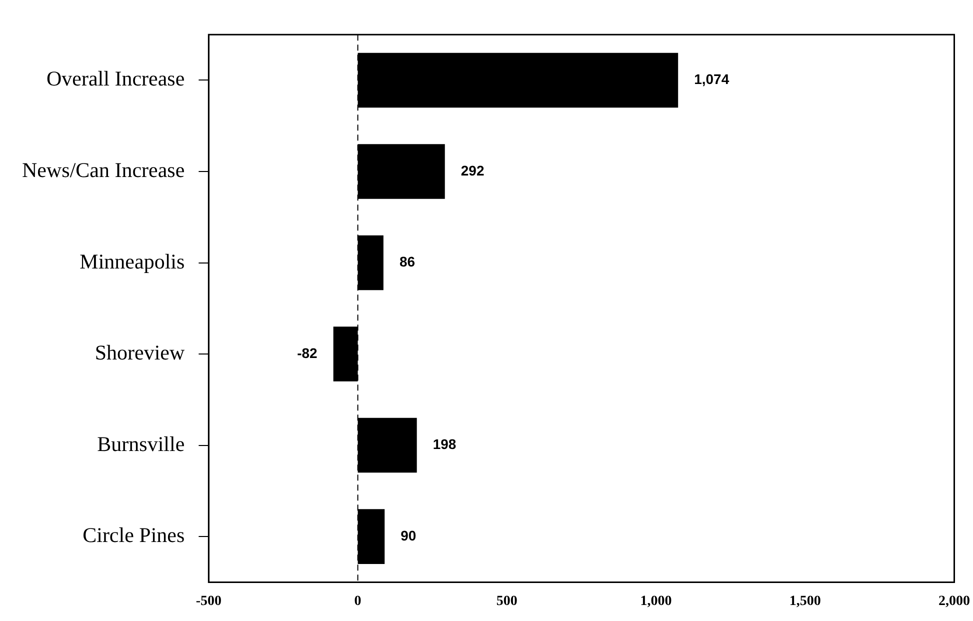 The height and width of the screenshot is (621, 973). What do you see at coordinates (307, 352) in the screenshot?
I see `data-label: -82` at bounding box center [307, 352].